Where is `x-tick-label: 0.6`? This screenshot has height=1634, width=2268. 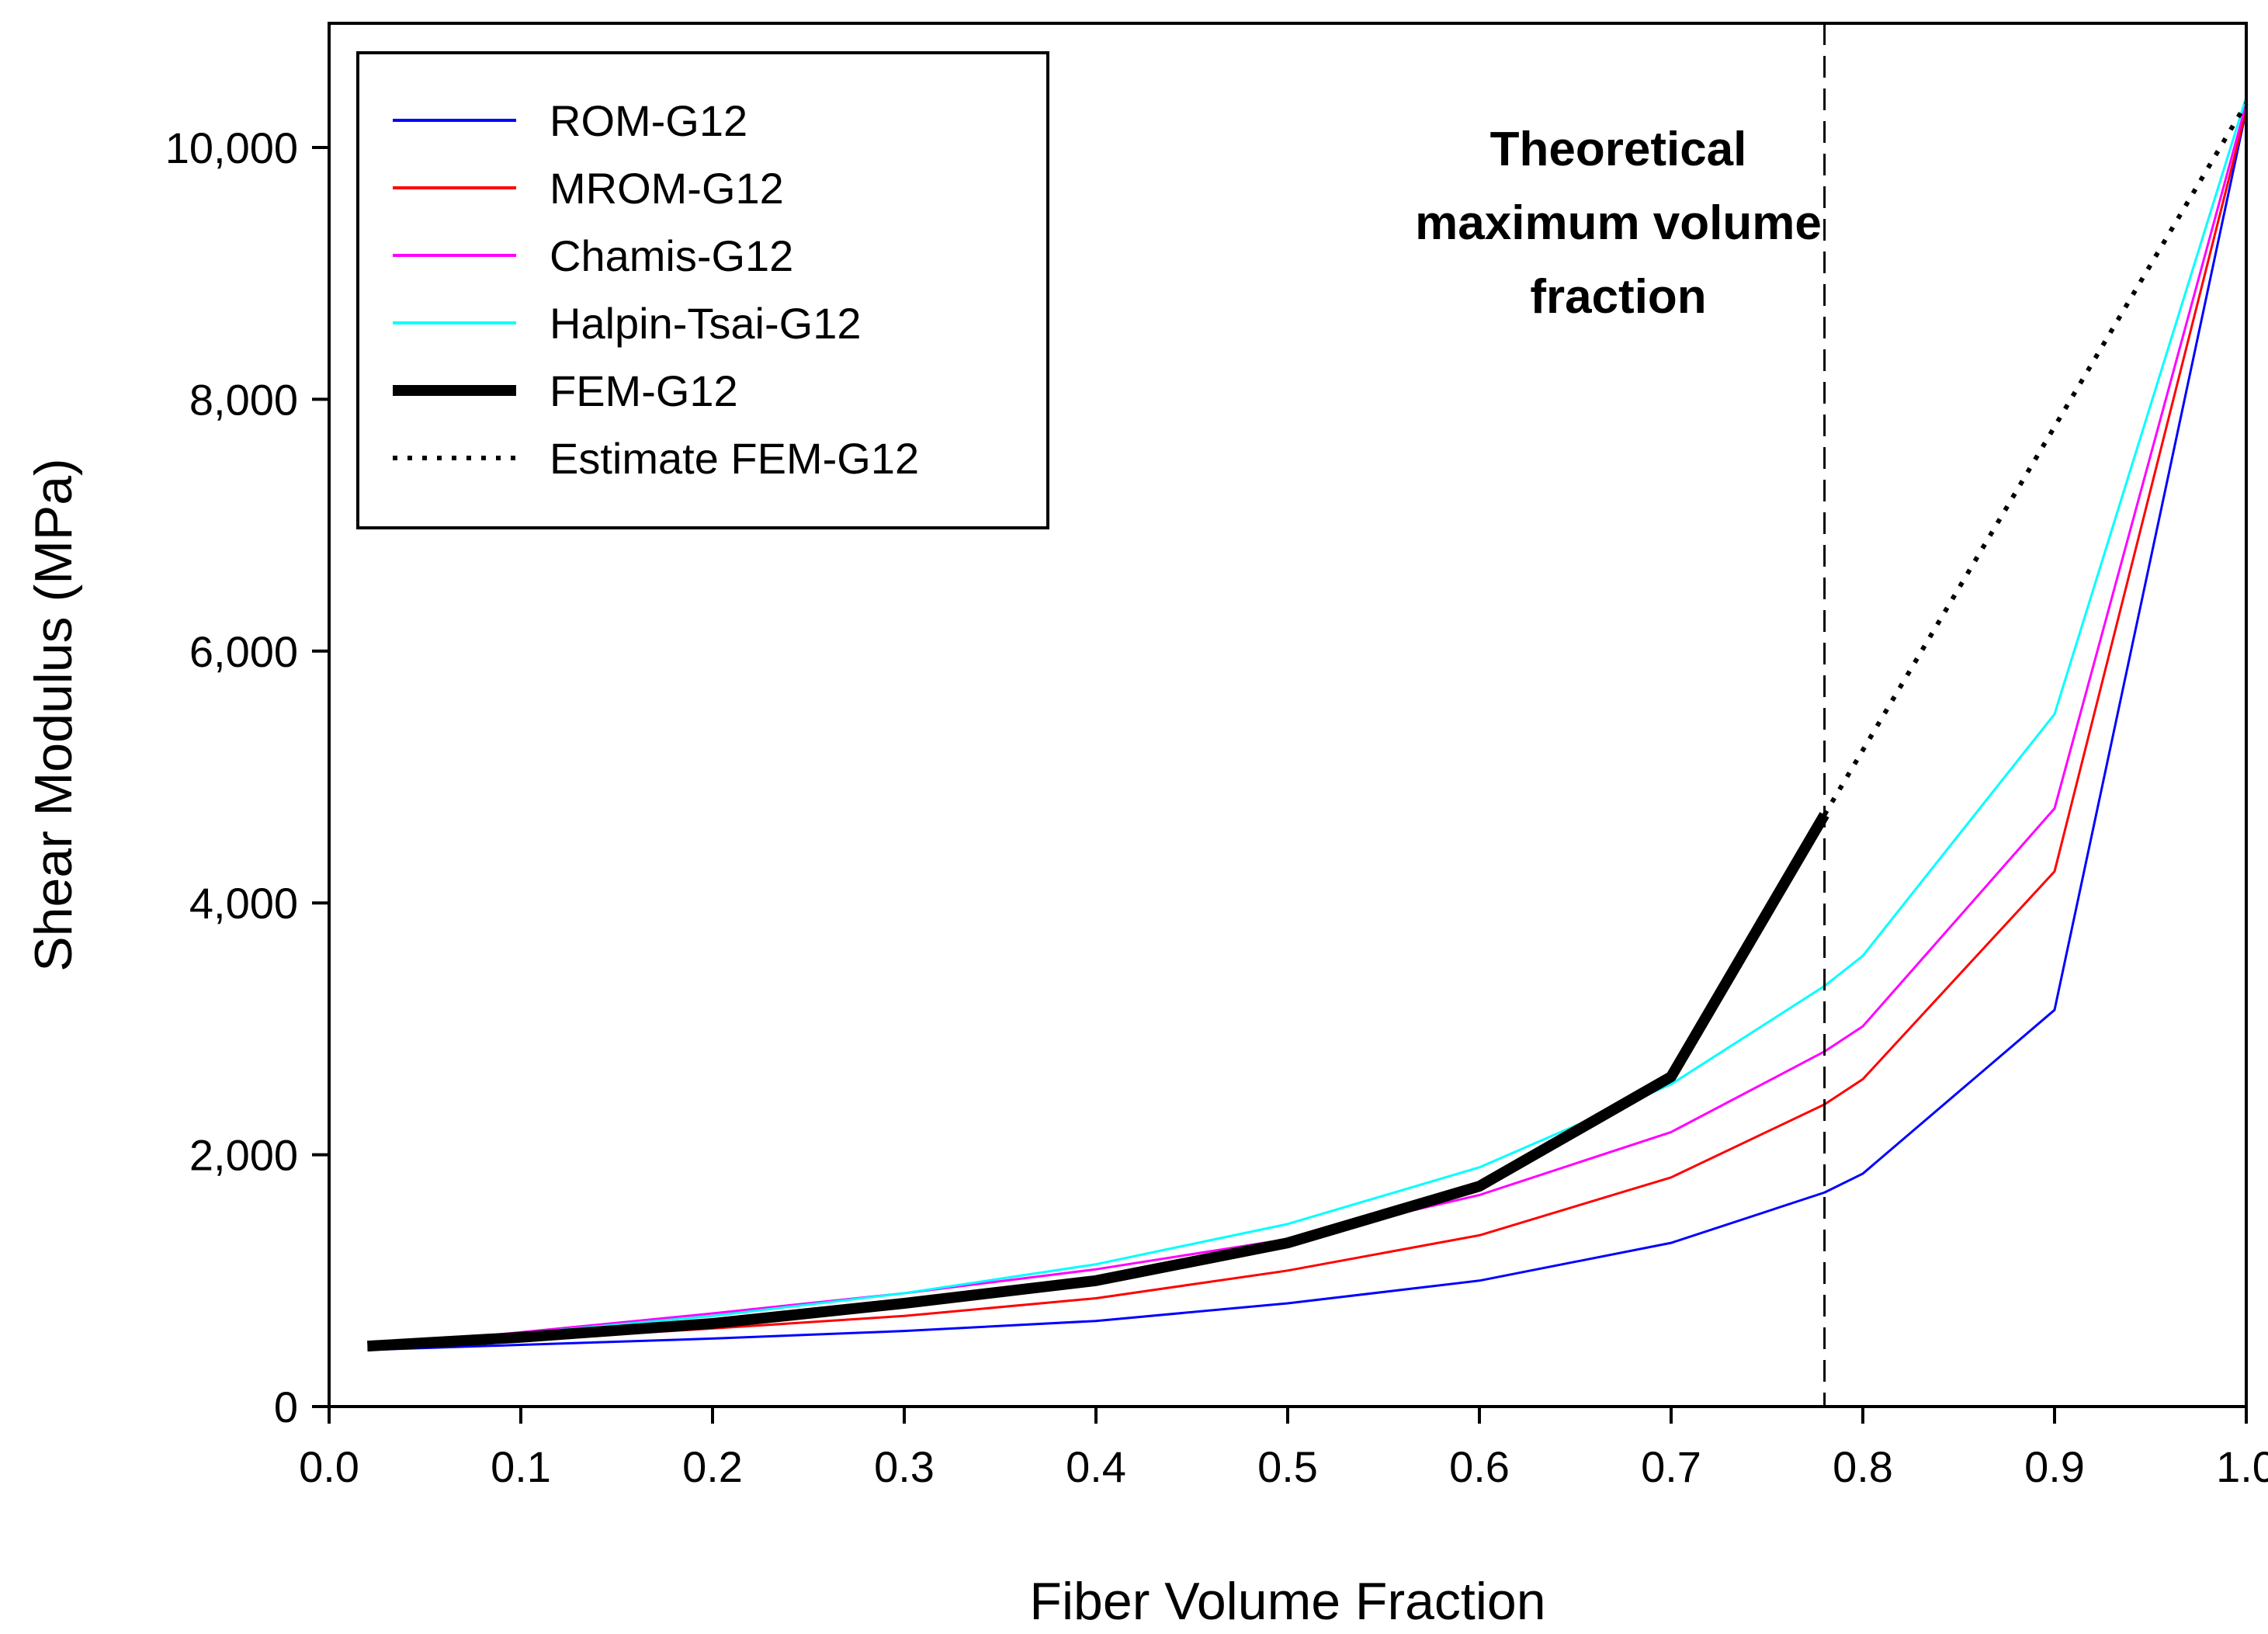
x-tick-label: 0.6 is located at coordinates (1479, 1466).